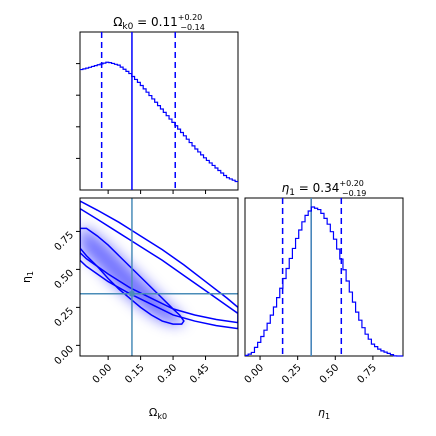  Describe the element at coordinates (65, 318) in the screenshot. I see `joint-y-tick-label: 0.25` at that location.